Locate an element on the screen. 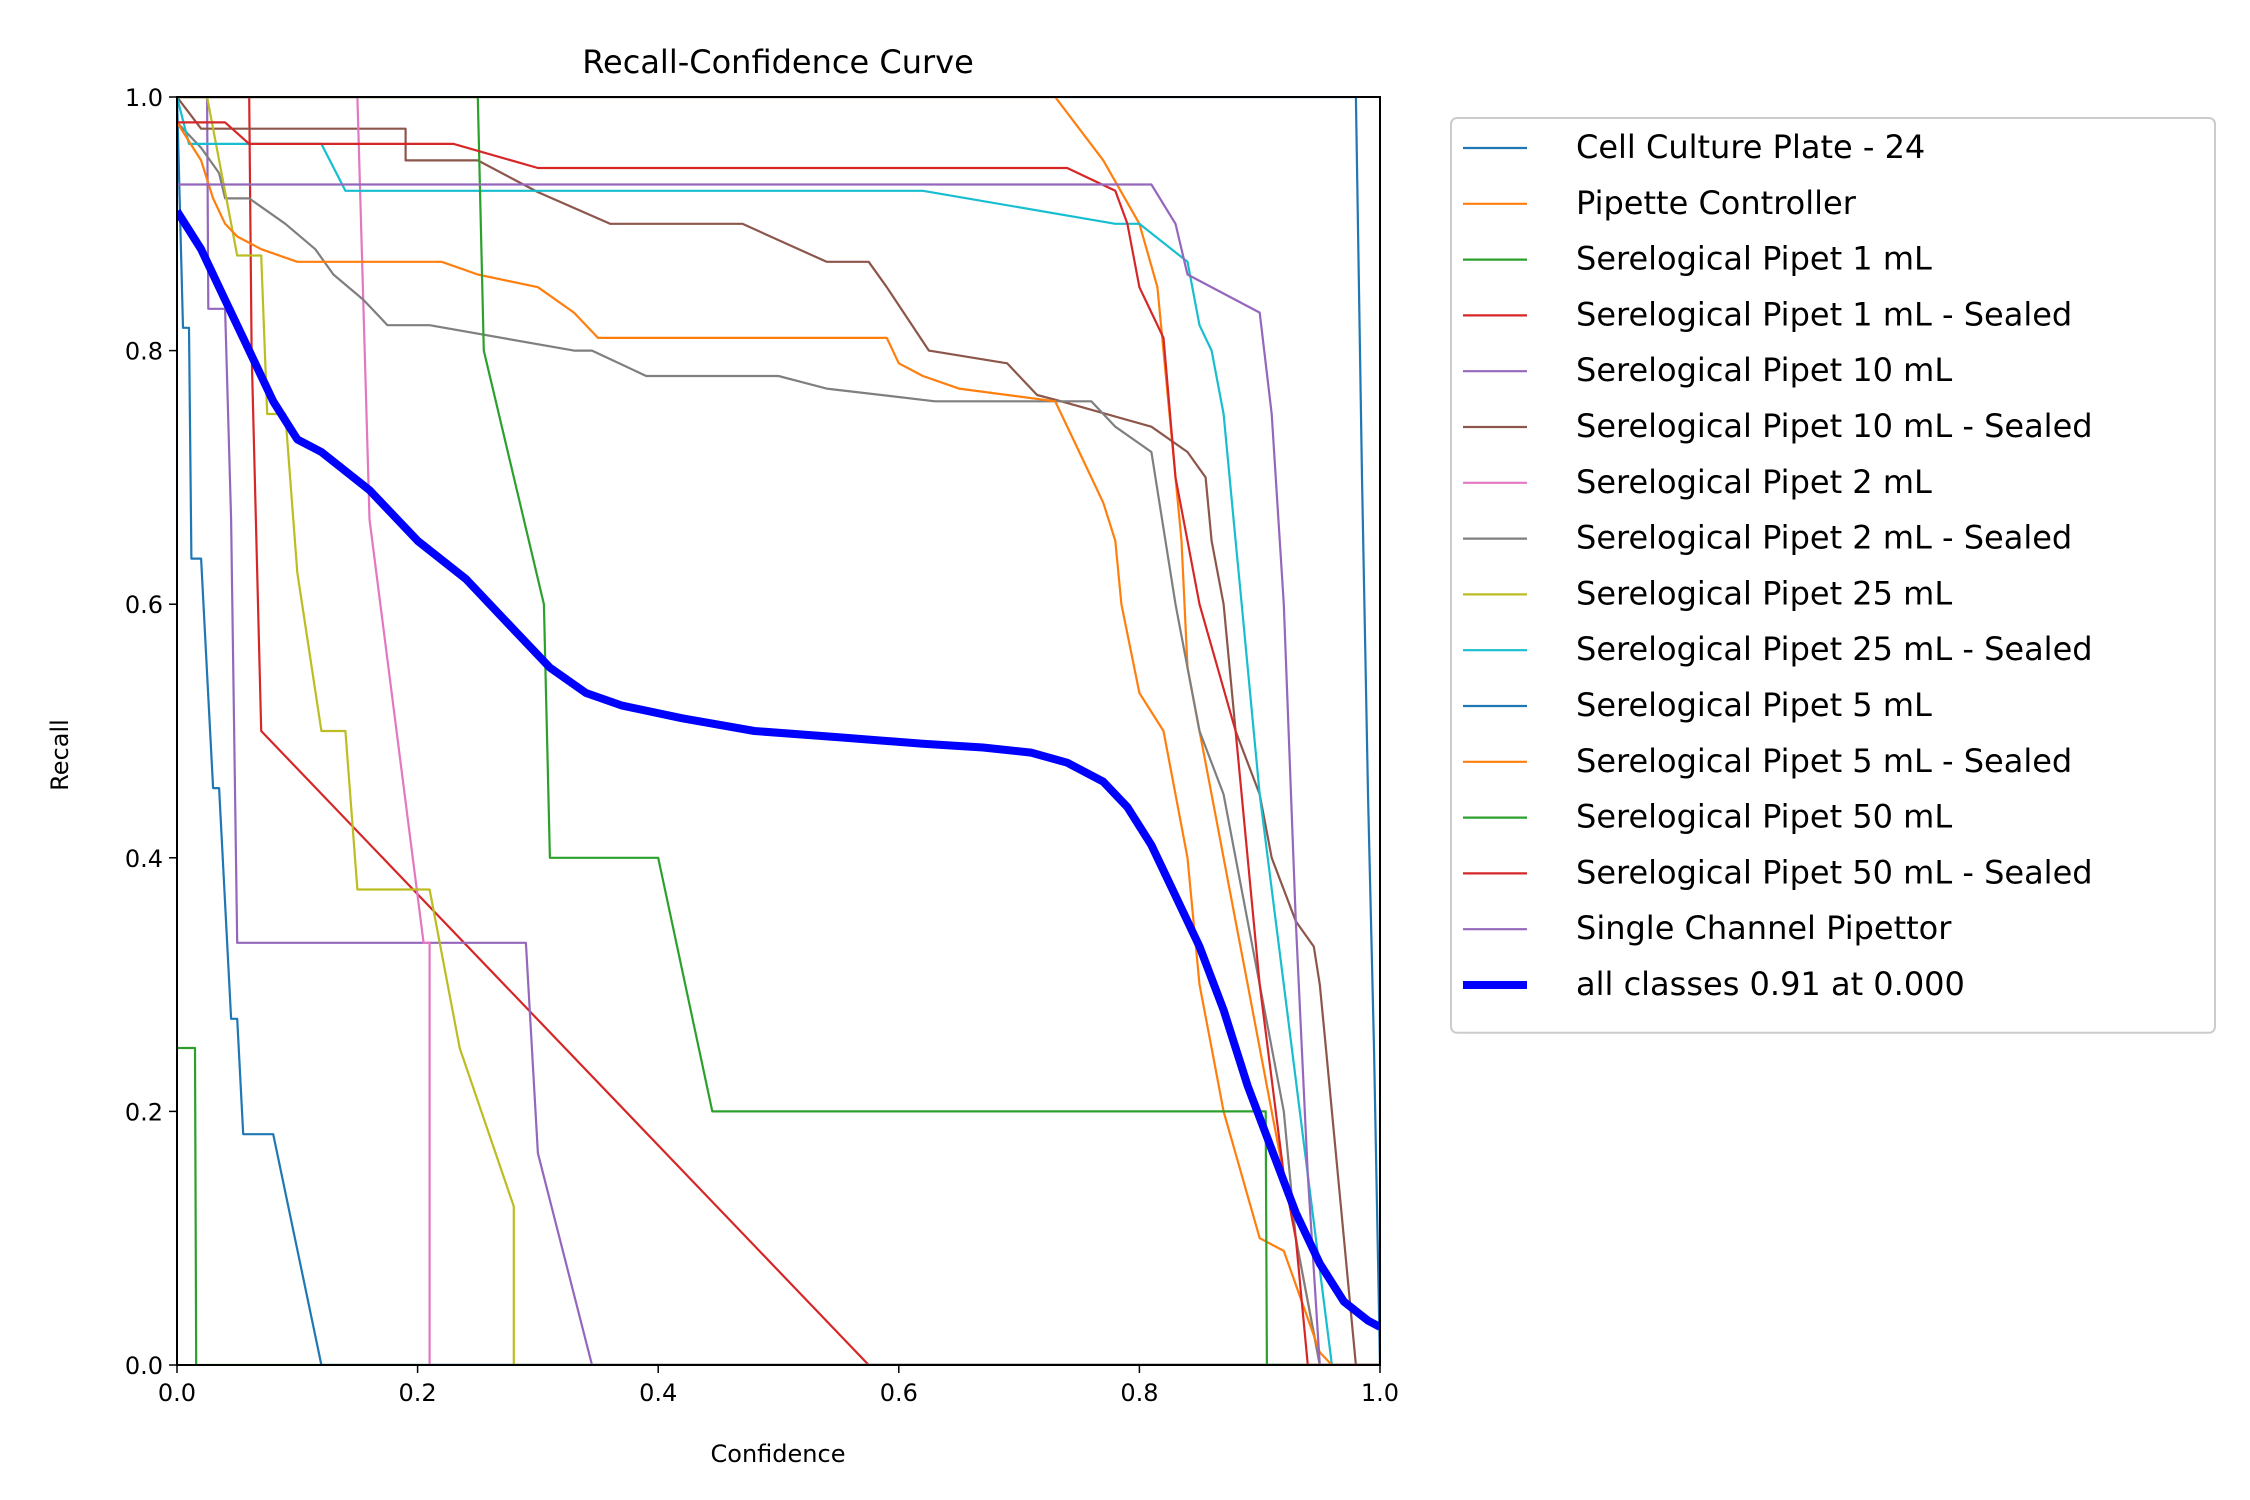  legend-label: Serelogical Pipet 5 mL is located at coordinates (1754, 705).